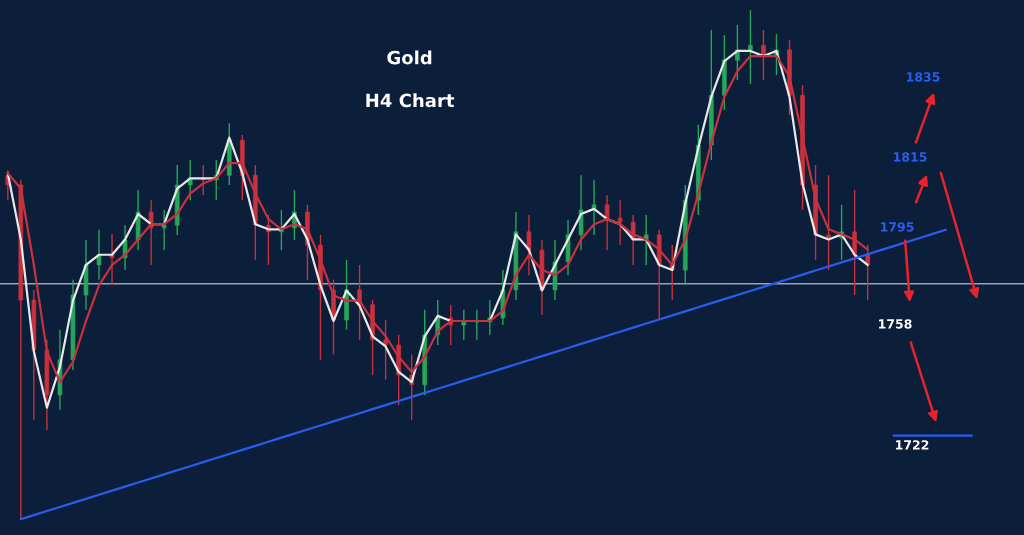 The width and height of the screenshot is (1024, 535). I want to click on annotation: 1758, so click(895, 324).